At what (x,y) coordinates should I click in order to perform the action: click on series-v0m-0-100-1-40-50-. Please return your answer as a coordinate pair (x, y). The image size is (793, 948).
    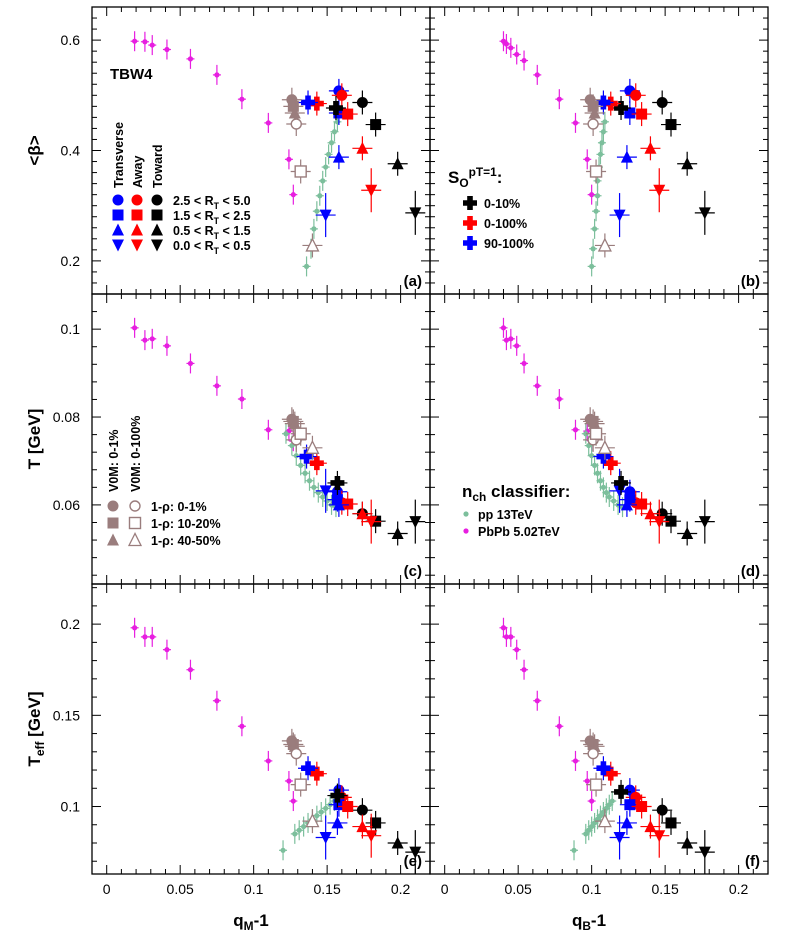
    Looking at the image, I should click on (604, 447).